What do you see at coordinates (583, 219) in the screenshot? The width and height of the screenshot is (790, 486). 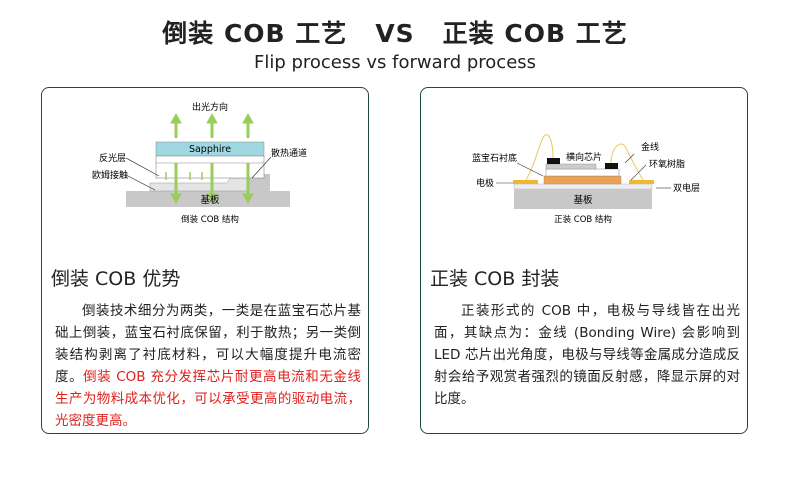 I see `diagram-caption: 正装 COB 结构` at bounding box center [583, 219].